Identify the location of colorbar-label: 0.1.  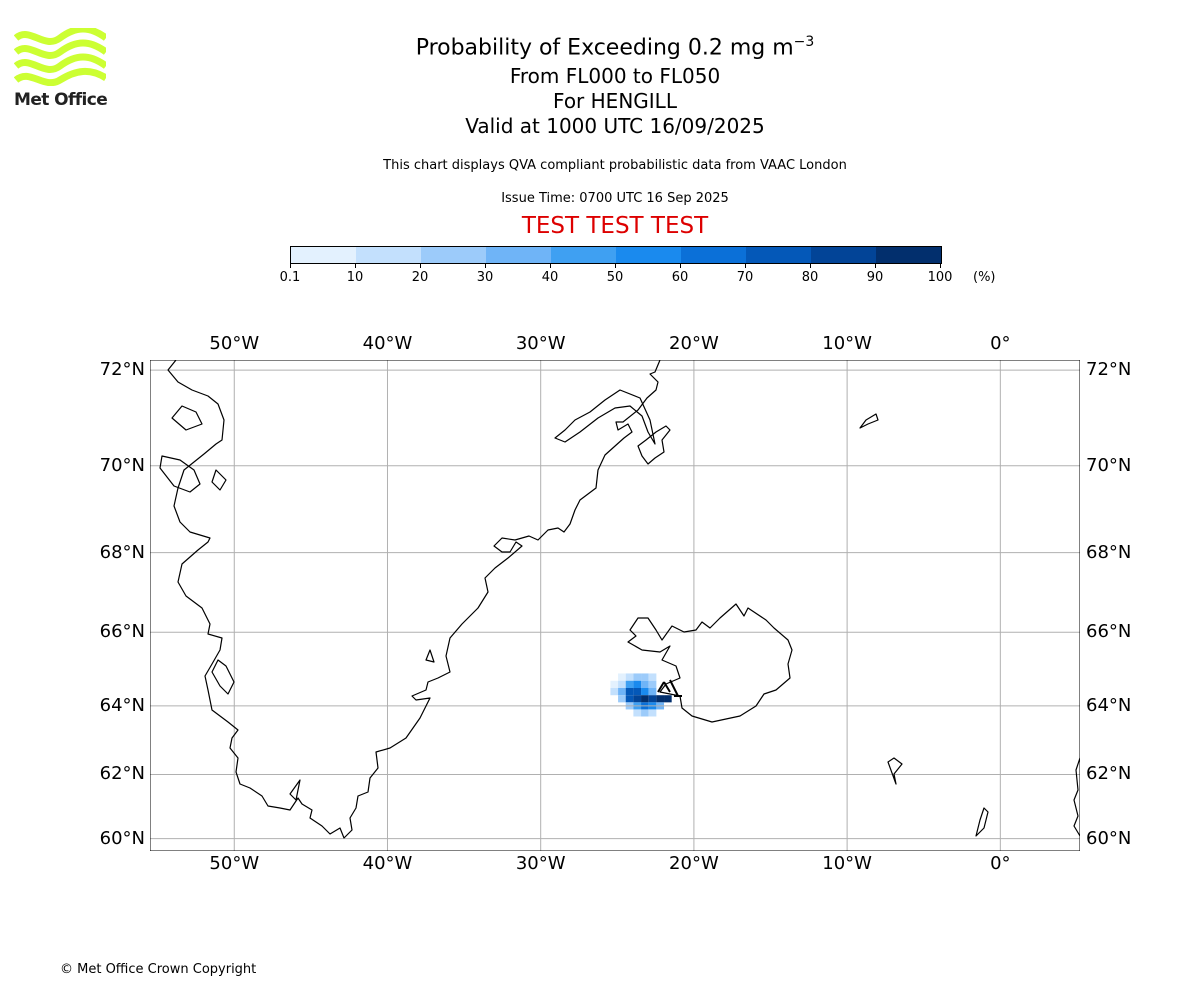
(290, 277).